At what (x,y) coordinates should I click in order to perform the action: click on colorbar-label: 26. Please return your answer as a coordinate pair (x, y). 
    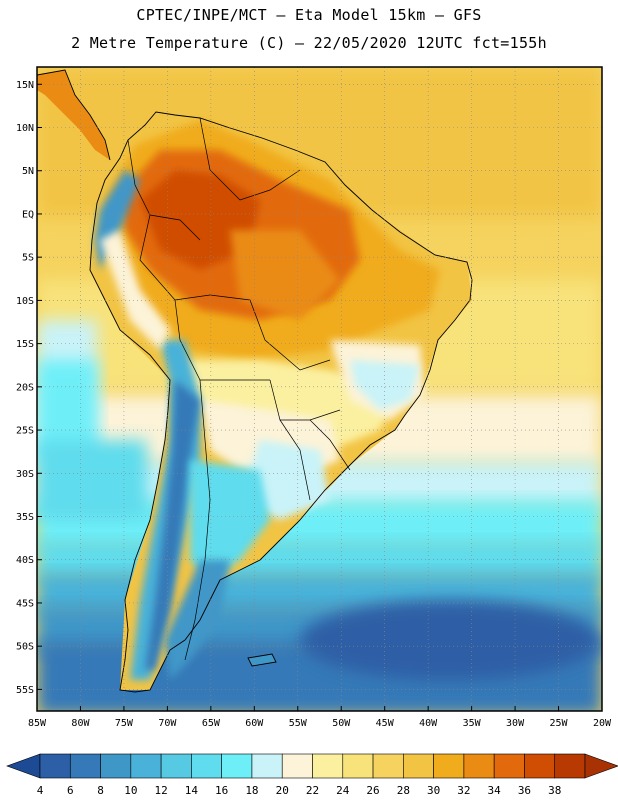
    Looking at the image, I should click on (372, 790).